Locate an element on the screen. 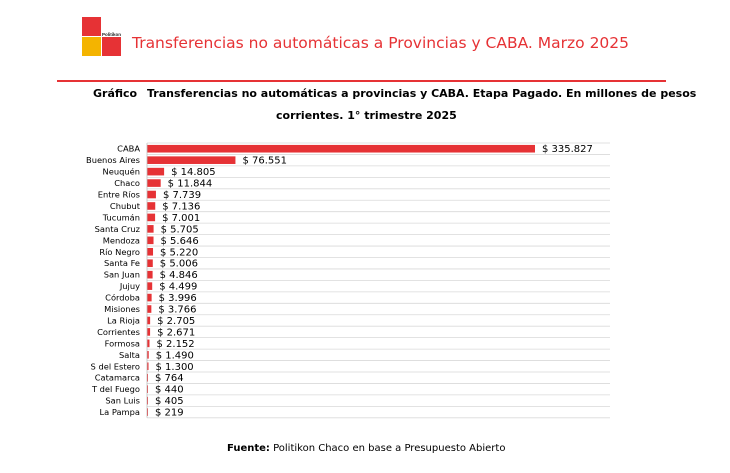  category-label: Córdoba is located at coordinates (122, 298).